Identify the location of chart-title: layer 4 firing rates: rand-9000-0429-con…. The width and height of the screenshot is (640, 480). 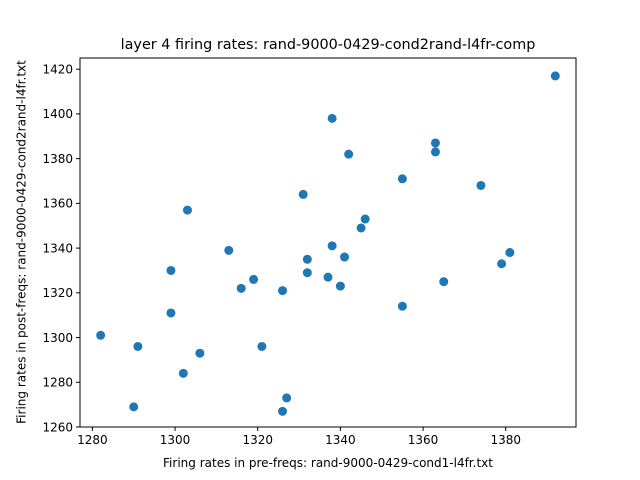
(328, 45).